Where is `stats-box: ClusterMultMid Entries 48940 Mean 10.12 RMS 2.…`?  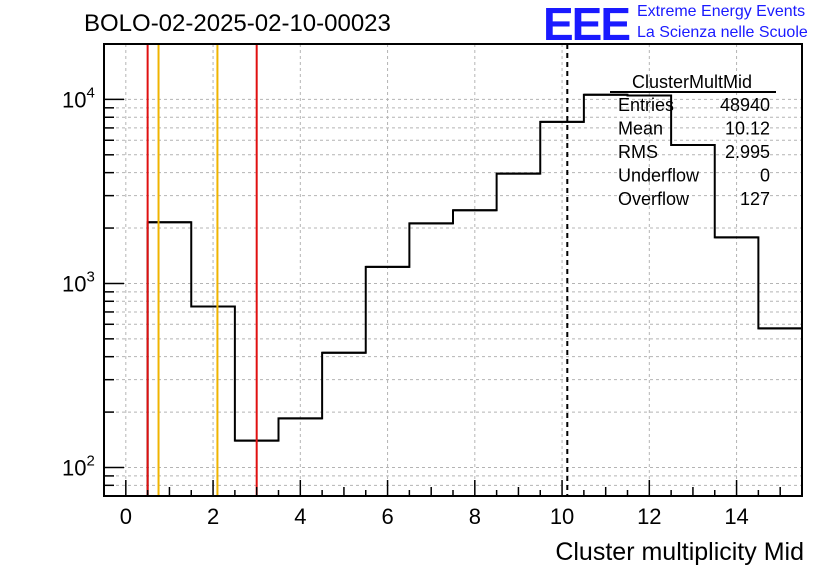
stats-box: ClusterMultMid Entries 48940 Mean 10.12 RMS 2.… is located at coordinates (693, 140).